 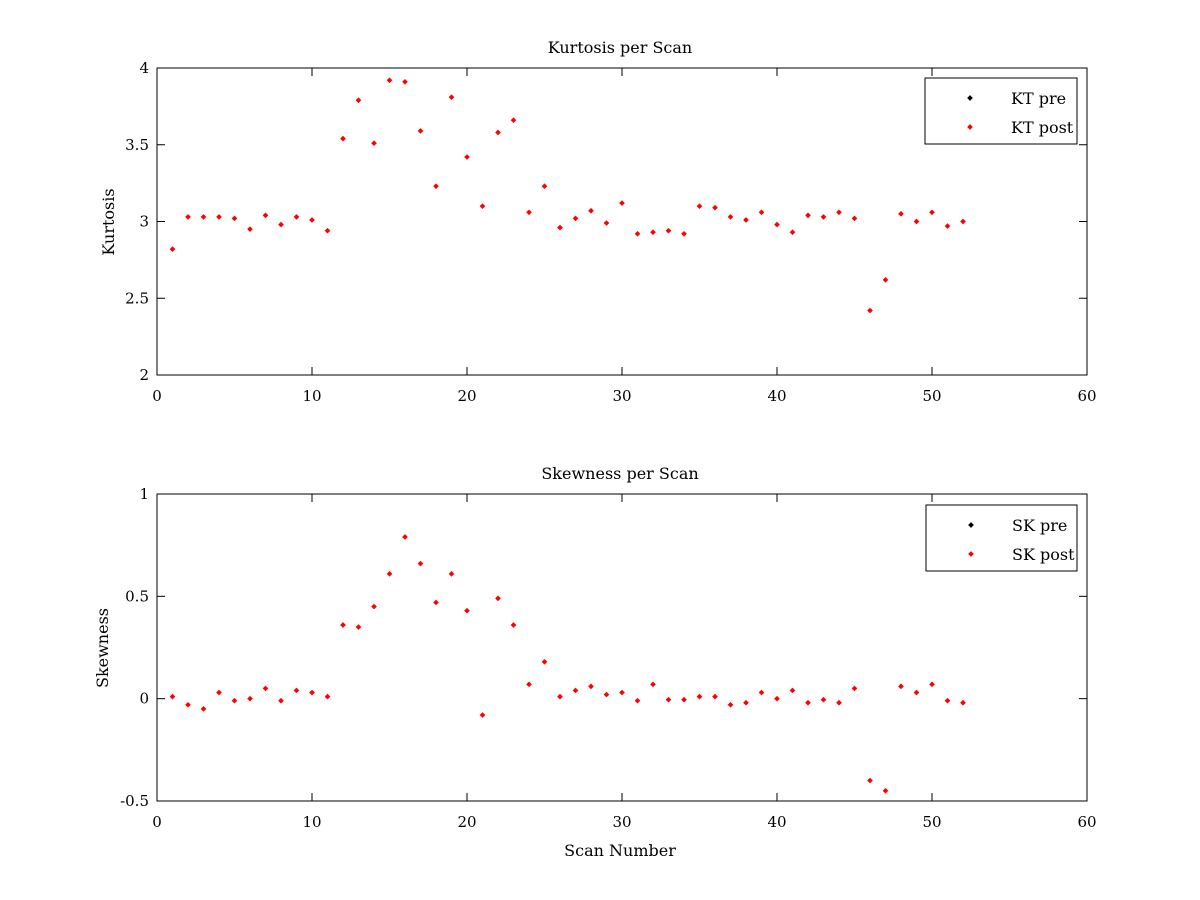 I want to click on kurtosis-x-tick-label: 20, so click(x=466, y=396).